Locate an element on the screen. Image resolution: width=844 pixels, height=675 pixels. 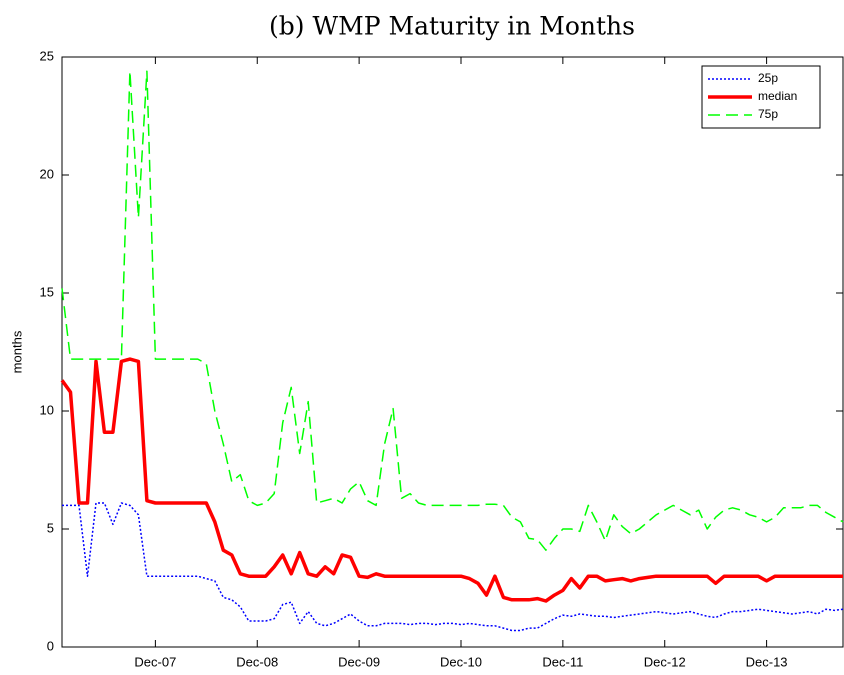
x-tick-label: Dec-07 is located at coordinates (155, 661).